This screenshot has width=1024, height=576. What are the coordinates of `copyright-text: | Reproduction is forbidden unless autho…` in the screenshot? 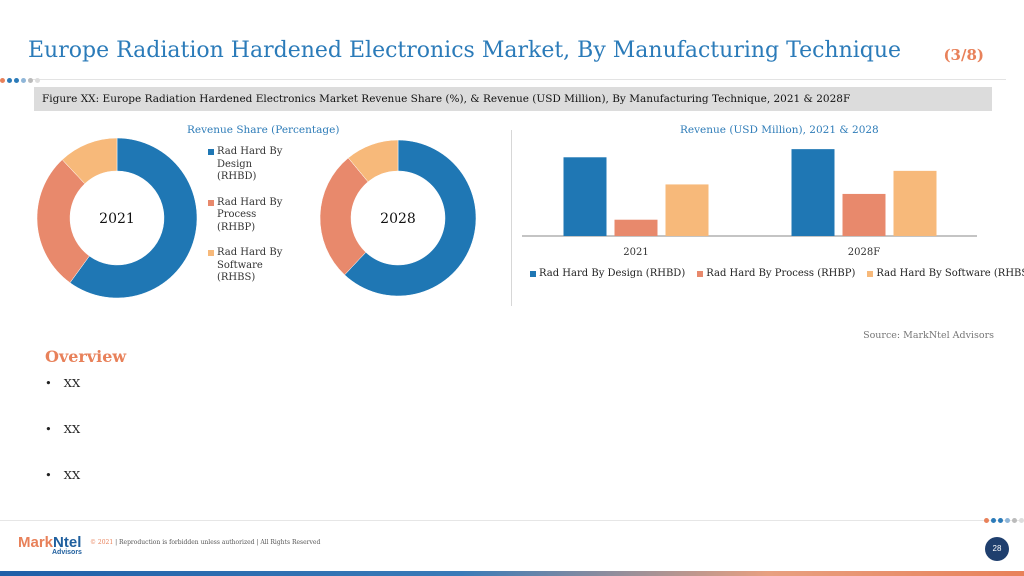 It's located at (217, 542).